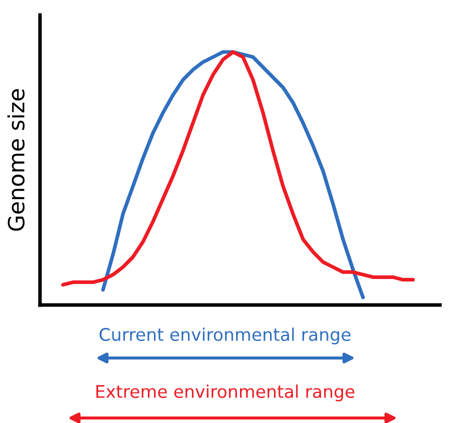  I want to click on text: Extreme environmental range, so click(225, 393).